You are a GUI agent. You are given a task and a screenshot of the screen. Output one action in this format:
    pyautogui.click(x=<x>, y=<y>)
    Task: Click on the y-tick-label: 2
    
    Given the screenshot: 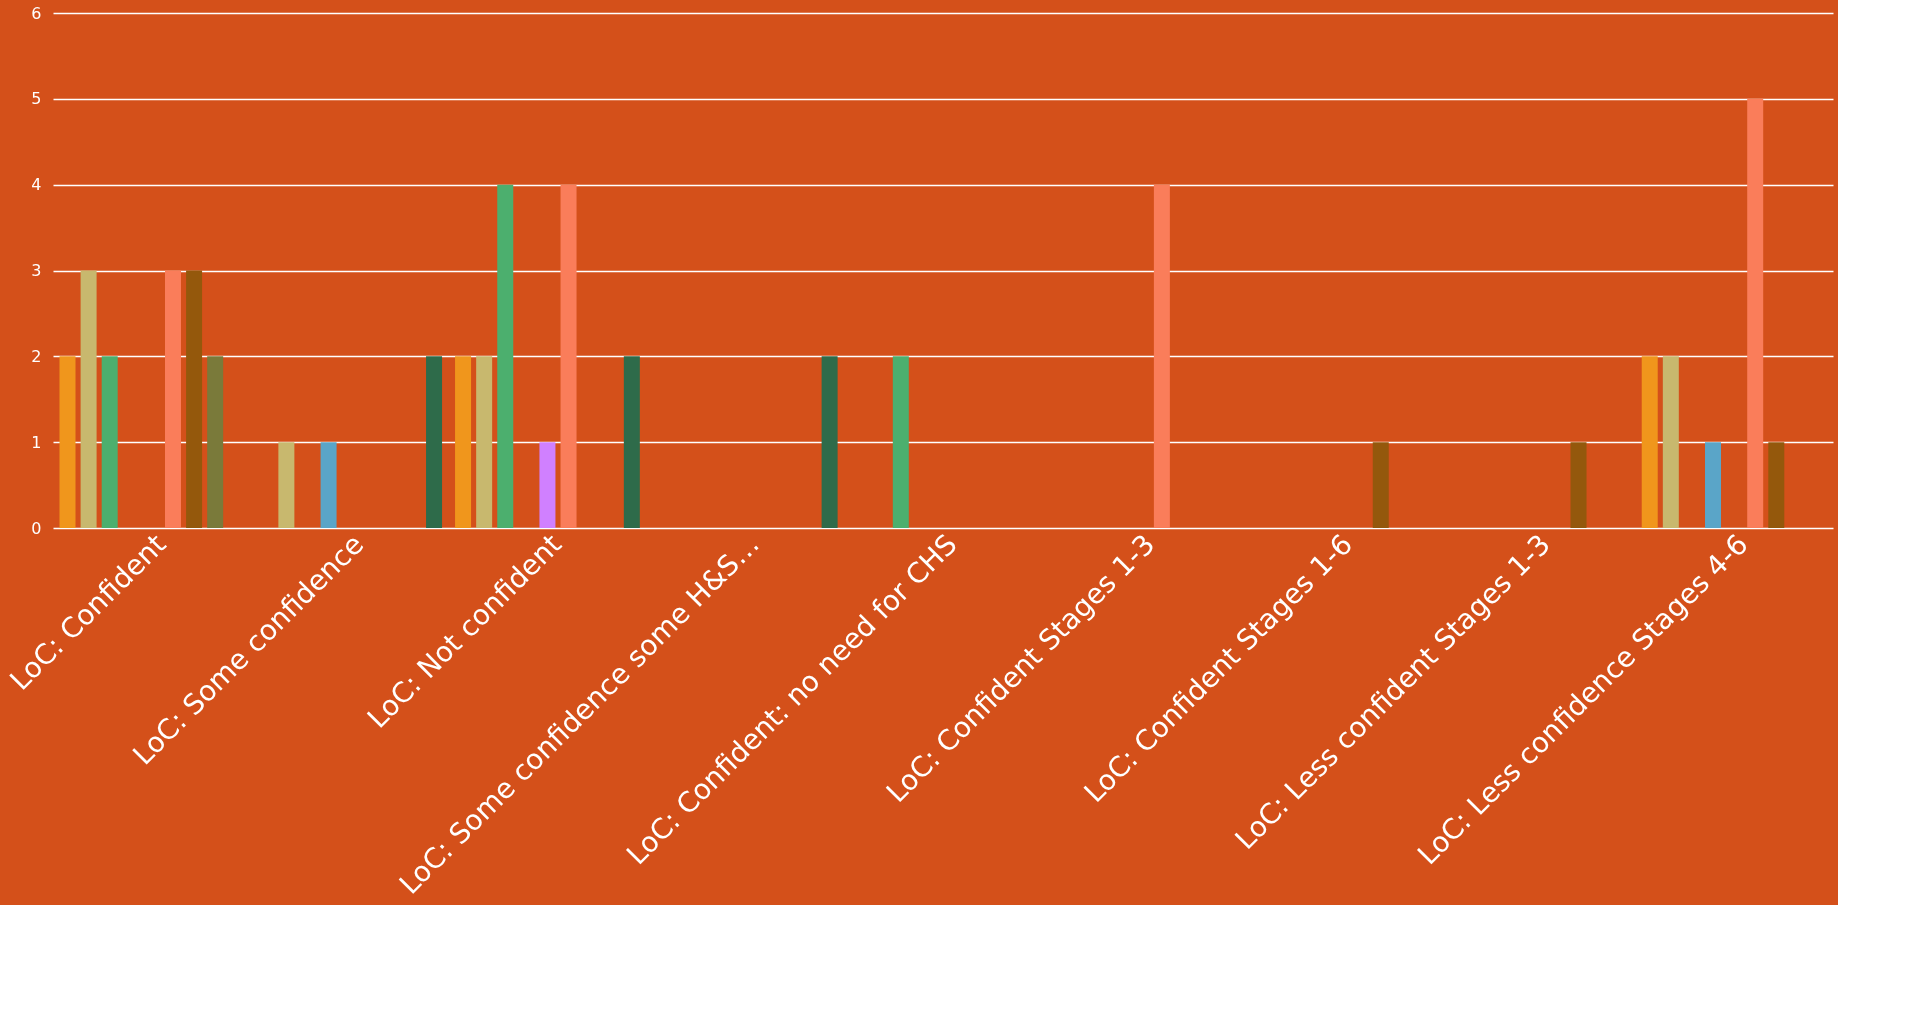 What is the action you would take?
    pyautogui.click(x=36, y=356)
    